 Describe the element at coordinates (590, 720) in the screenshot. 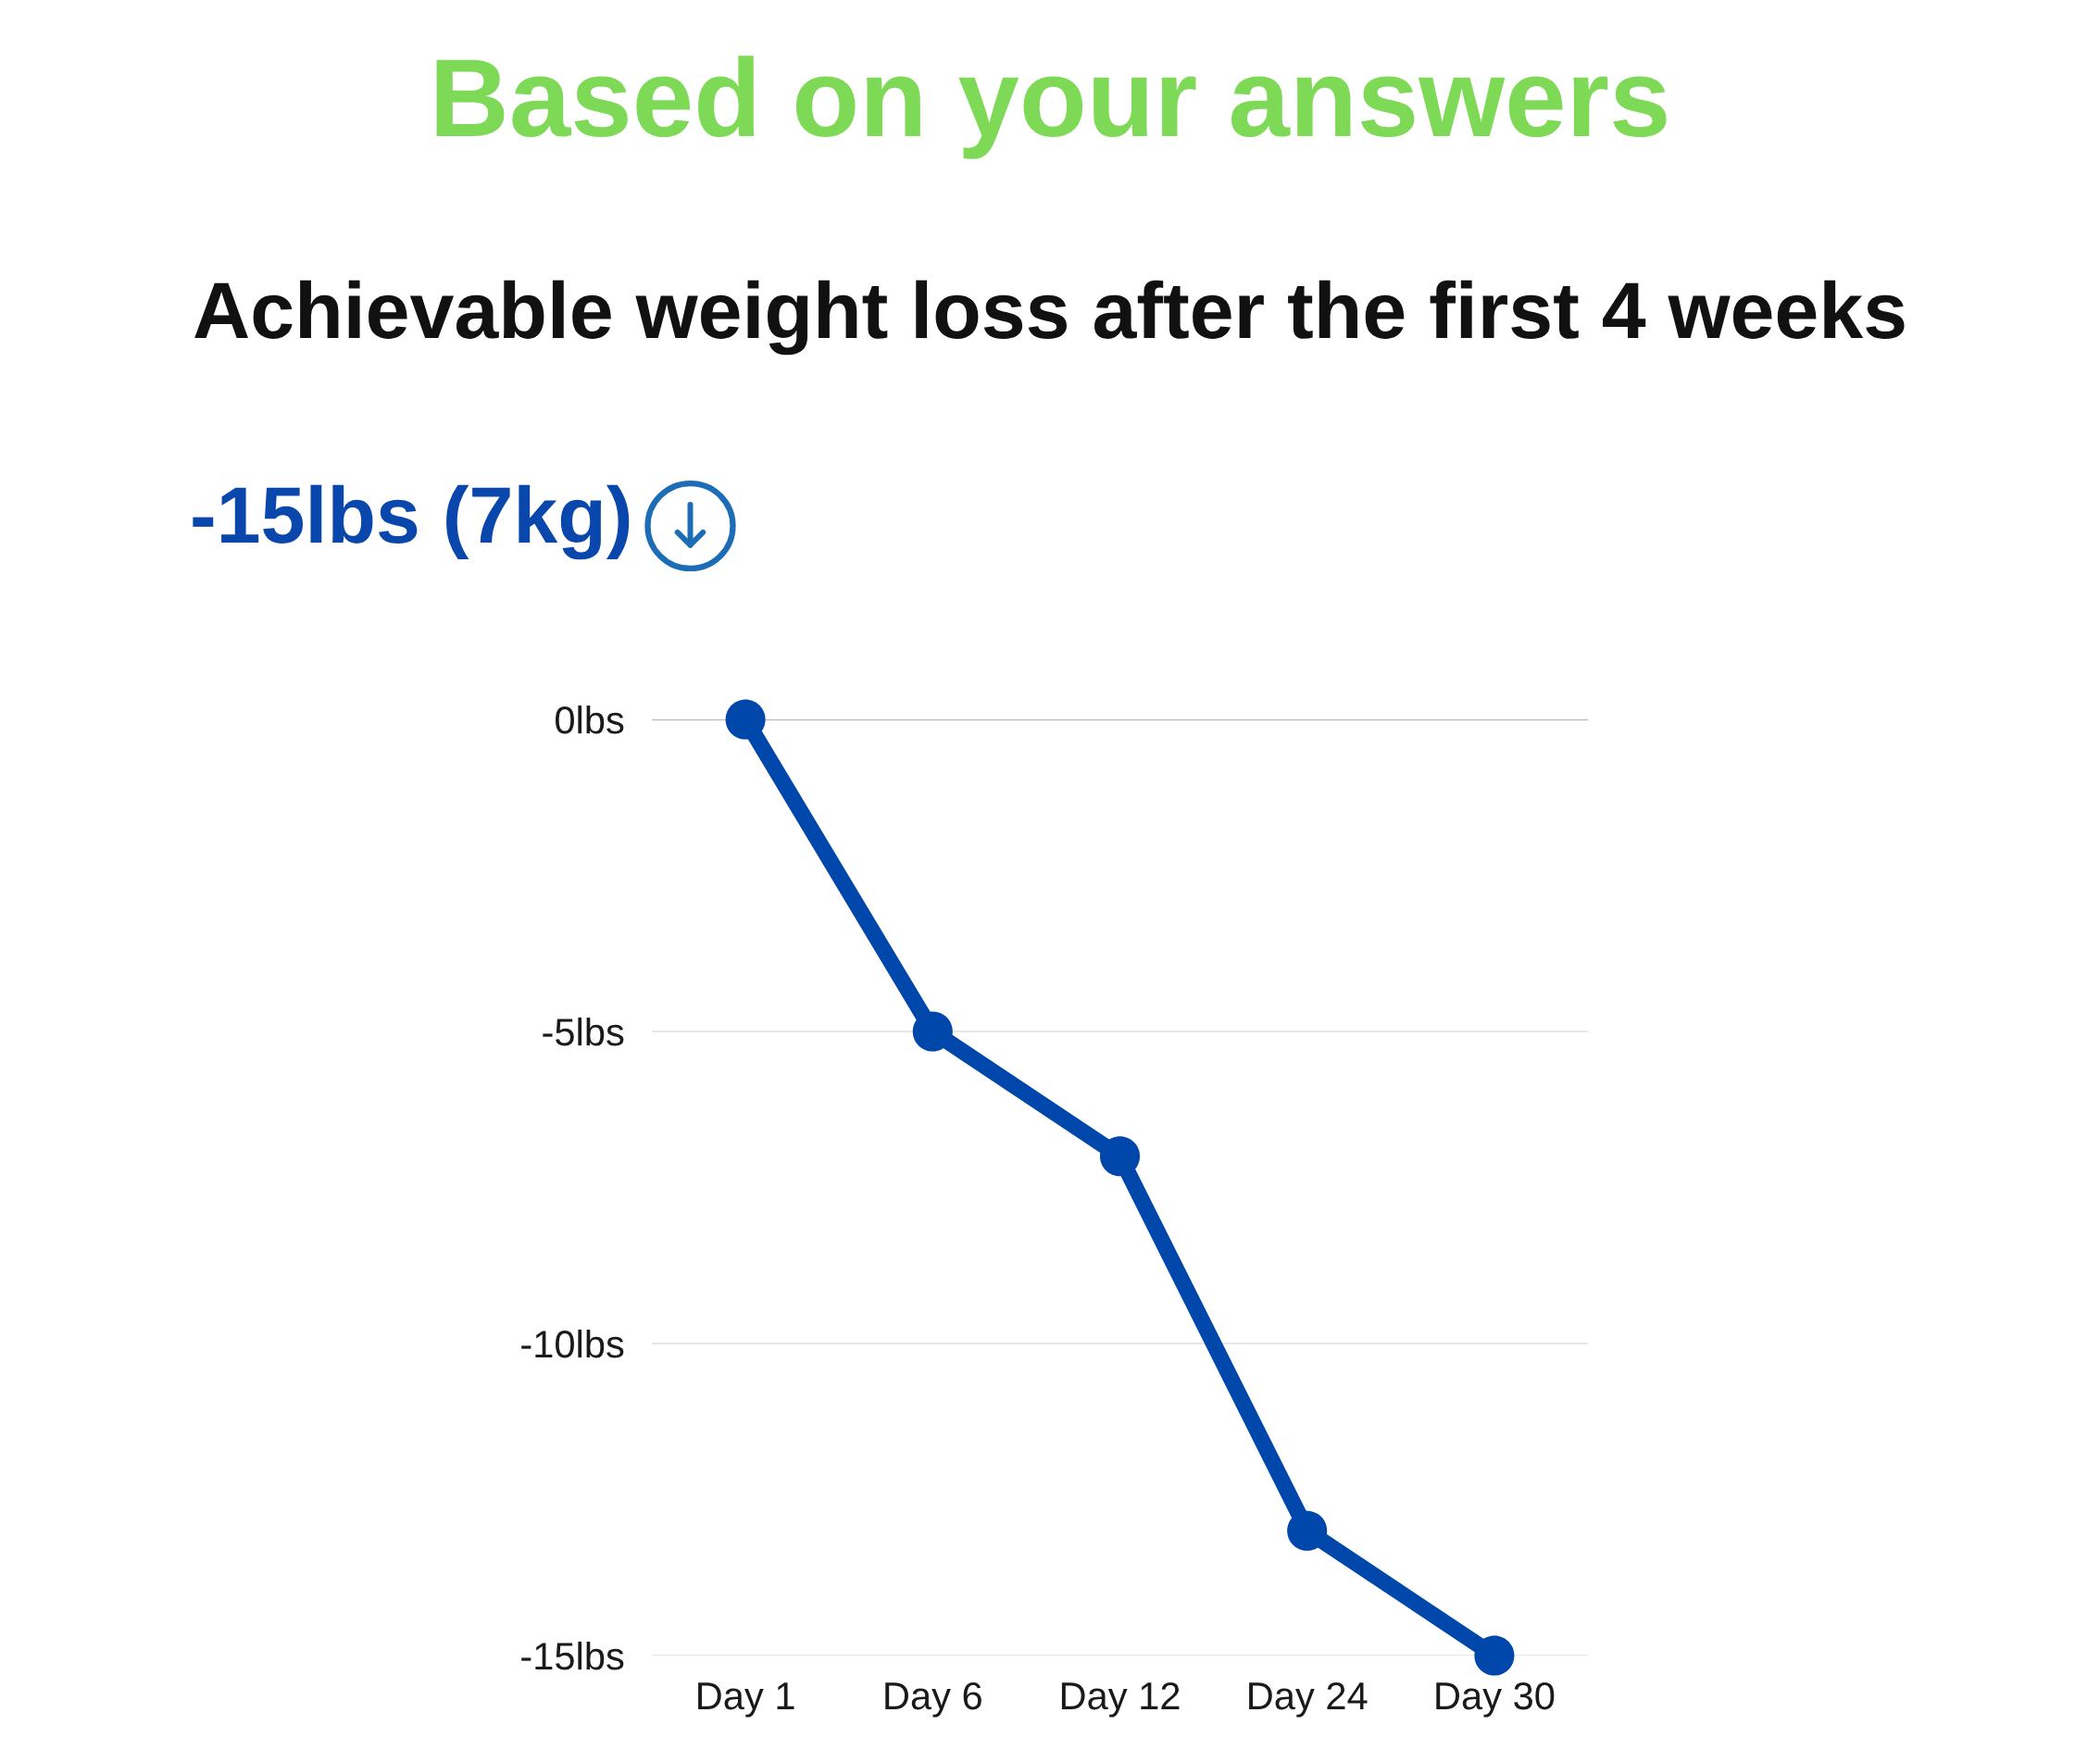

I see `y-tick-label: 0lbs` at that location.